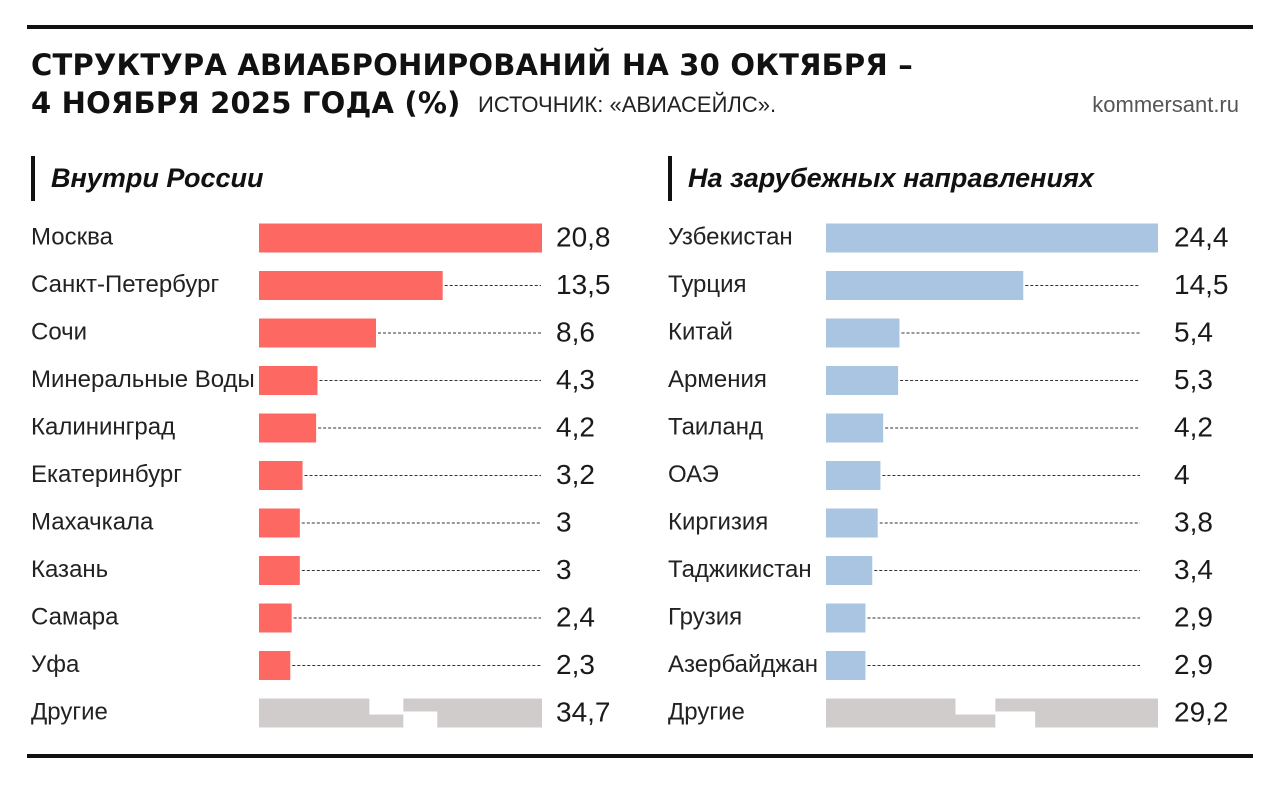 The height and width of the screenshot is (786, 1280). I want to click on category-label: Махачкала, so click(92, 521).